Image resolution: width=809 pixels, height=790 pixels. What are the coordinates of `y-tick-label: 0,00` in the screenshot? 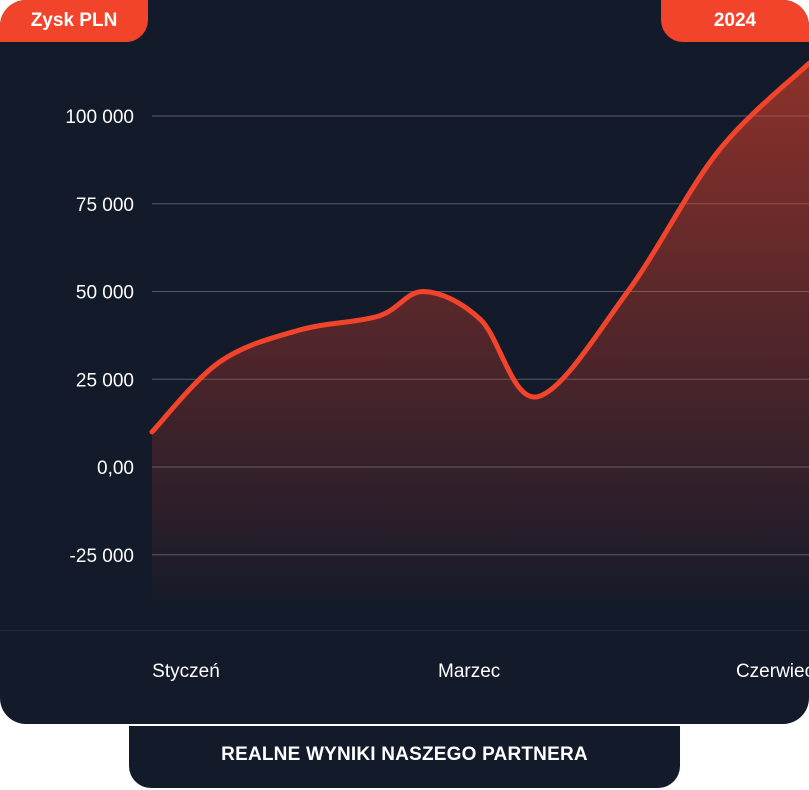 It's located at (115, 468).